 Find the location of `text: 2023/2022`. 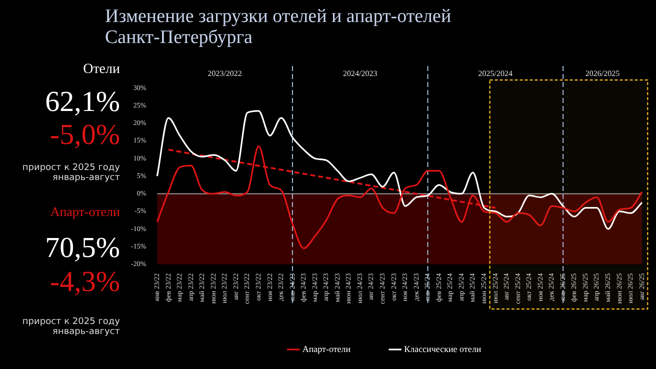

text: 2023/2022 is located at coordinates (225, 73).